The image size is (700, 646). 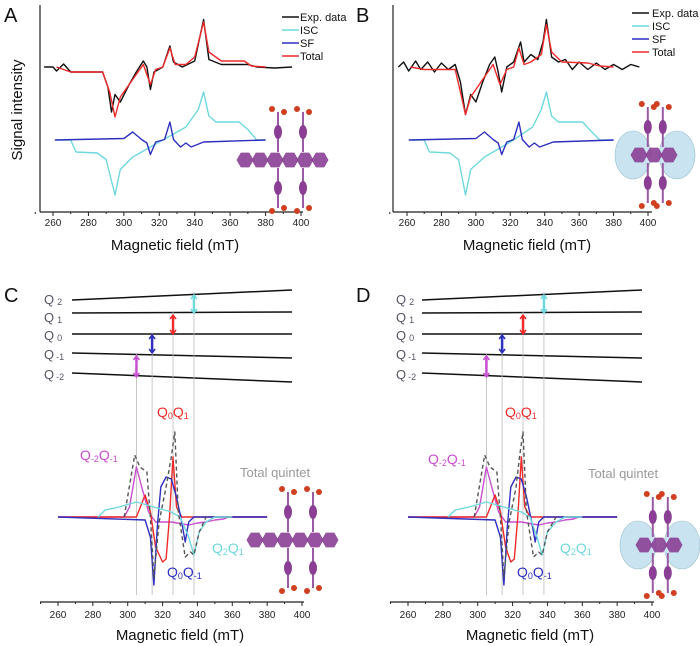 What do you see at coordinates (511, 138) in the screenshot?
I see `series-line-sf` at bounding box center [511, 138].